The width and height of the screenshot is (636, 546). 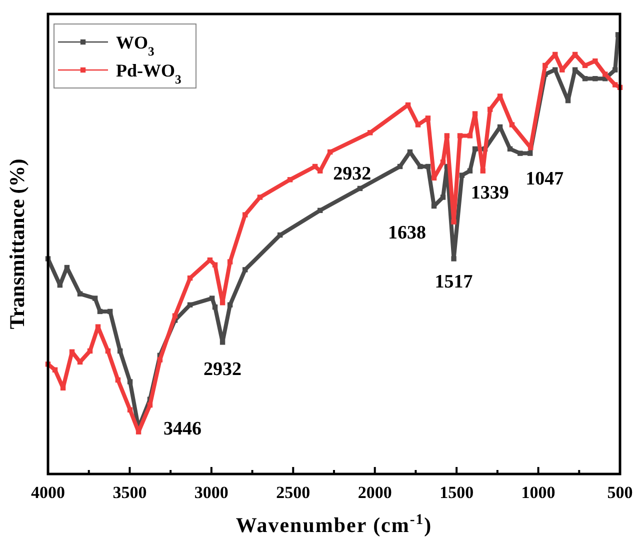 I want to click on x-tick-label: 4000, so click(x=48, y=492).